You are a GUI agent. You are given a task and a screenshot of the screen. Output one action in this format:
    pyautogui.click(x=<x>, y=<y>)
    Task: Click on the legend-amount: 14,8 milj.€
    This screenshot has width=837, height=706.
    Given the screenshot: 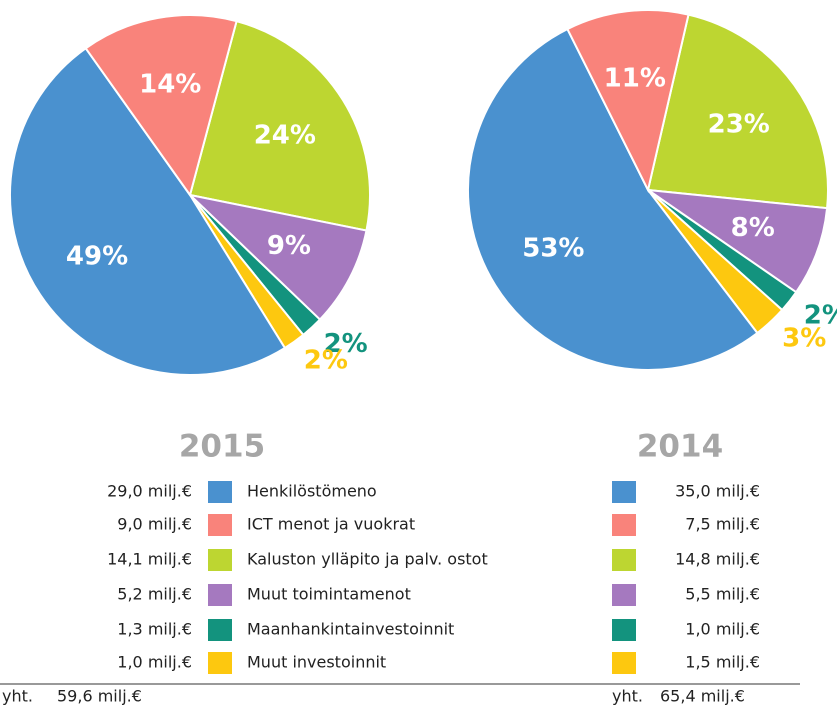 What is the action you would take?
    pyautogui.click(x=717, y=559)
    